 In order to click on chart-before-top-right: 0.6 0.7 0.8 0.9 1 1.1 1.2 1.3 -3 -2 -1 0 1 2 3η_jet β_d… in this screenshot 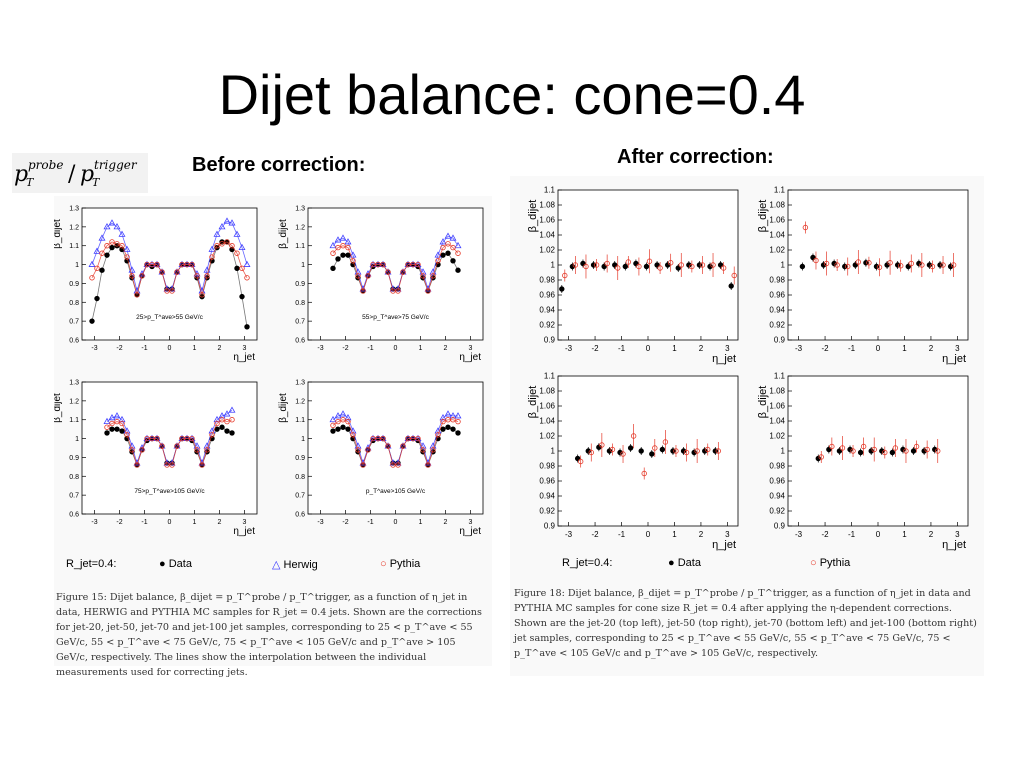, I will do `click(381, 284)`.